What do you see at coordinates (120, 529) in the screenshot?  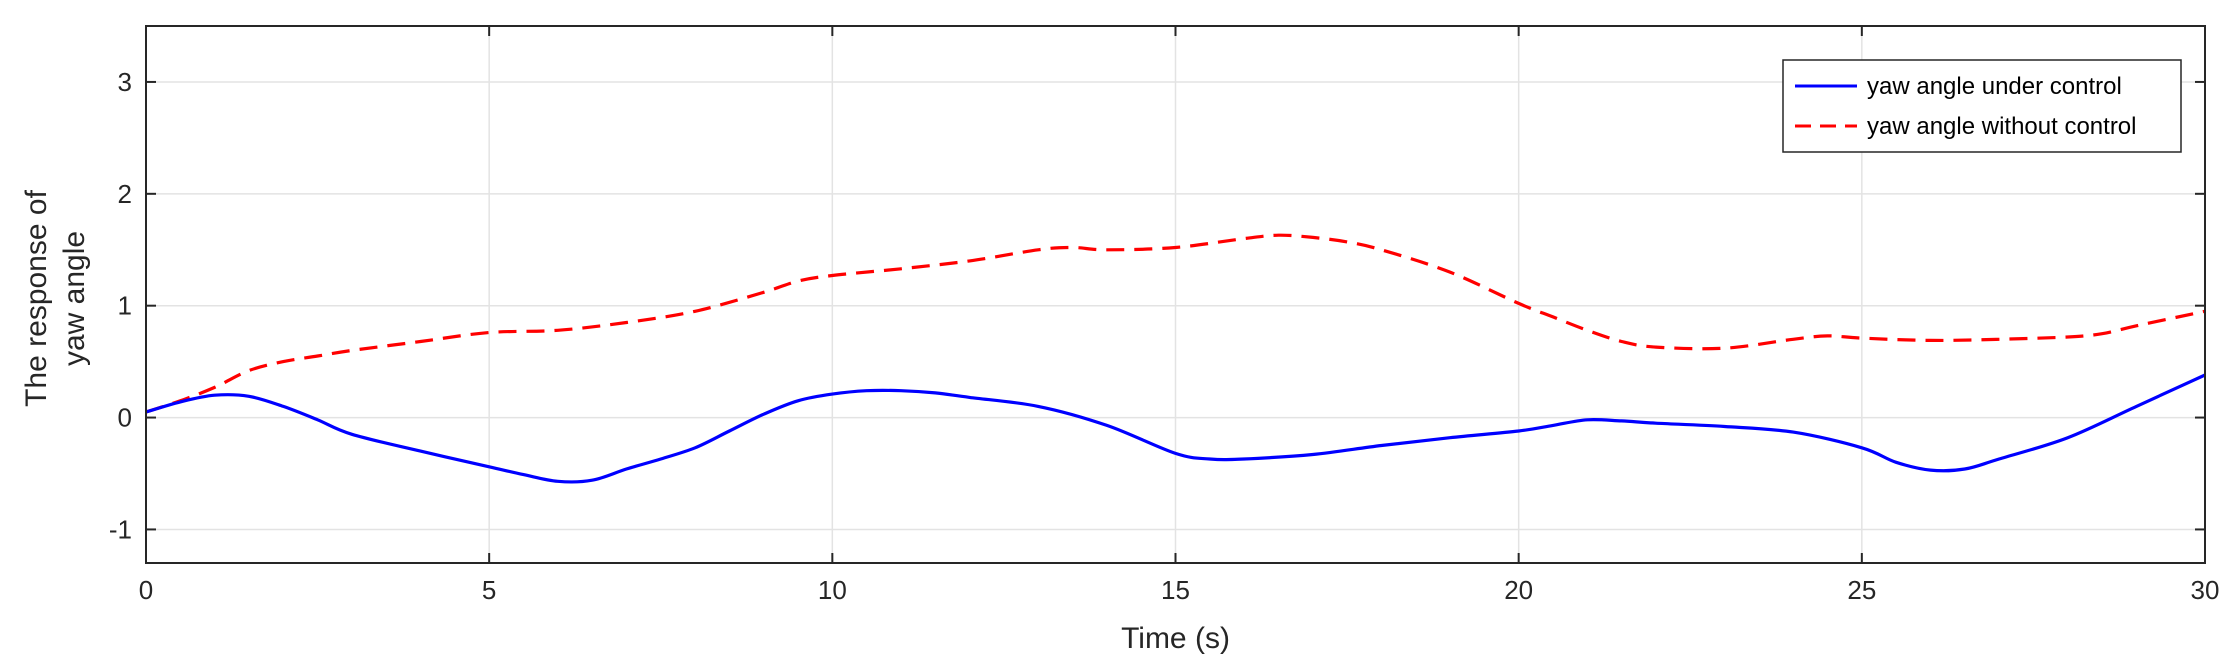 I see `y-tick-label: -1` at bounding box center [120, 529].